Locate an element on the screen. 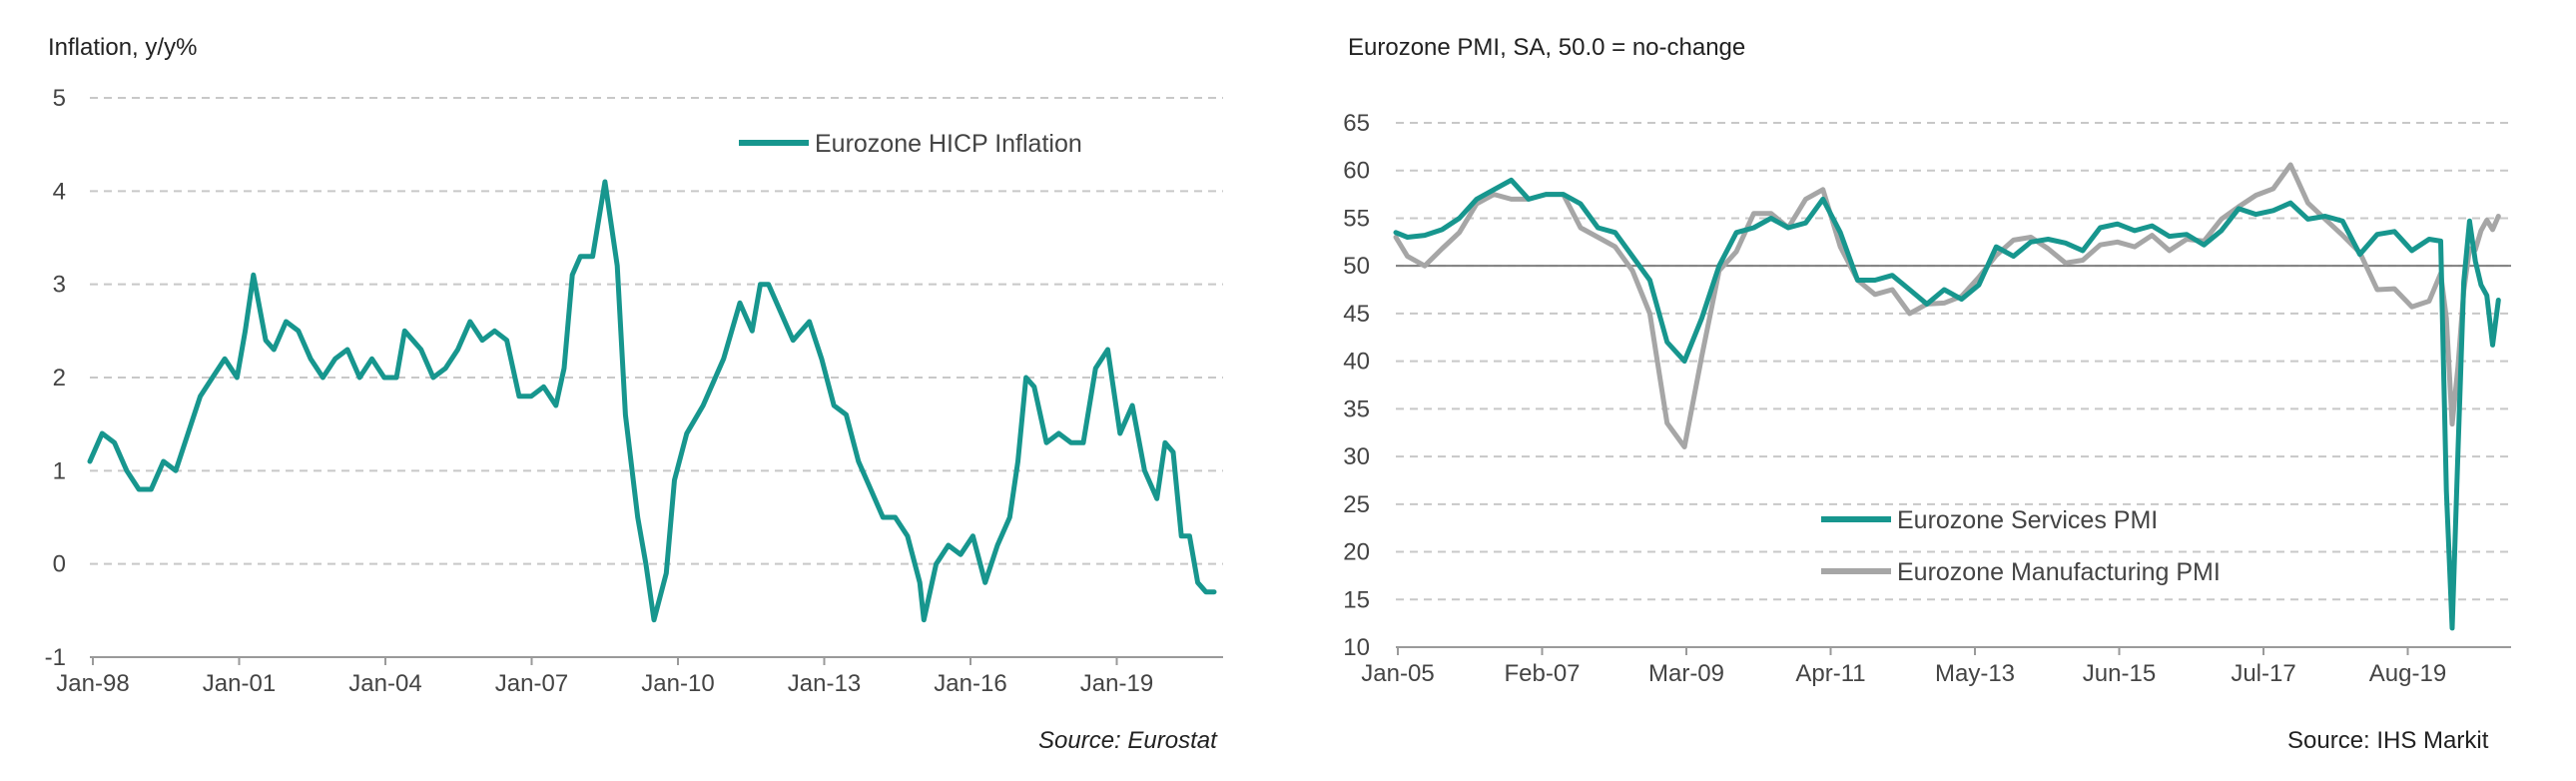  pmi-legend-label: Eurozone Manufacturing PMI is located at coordinates (2059, 572).